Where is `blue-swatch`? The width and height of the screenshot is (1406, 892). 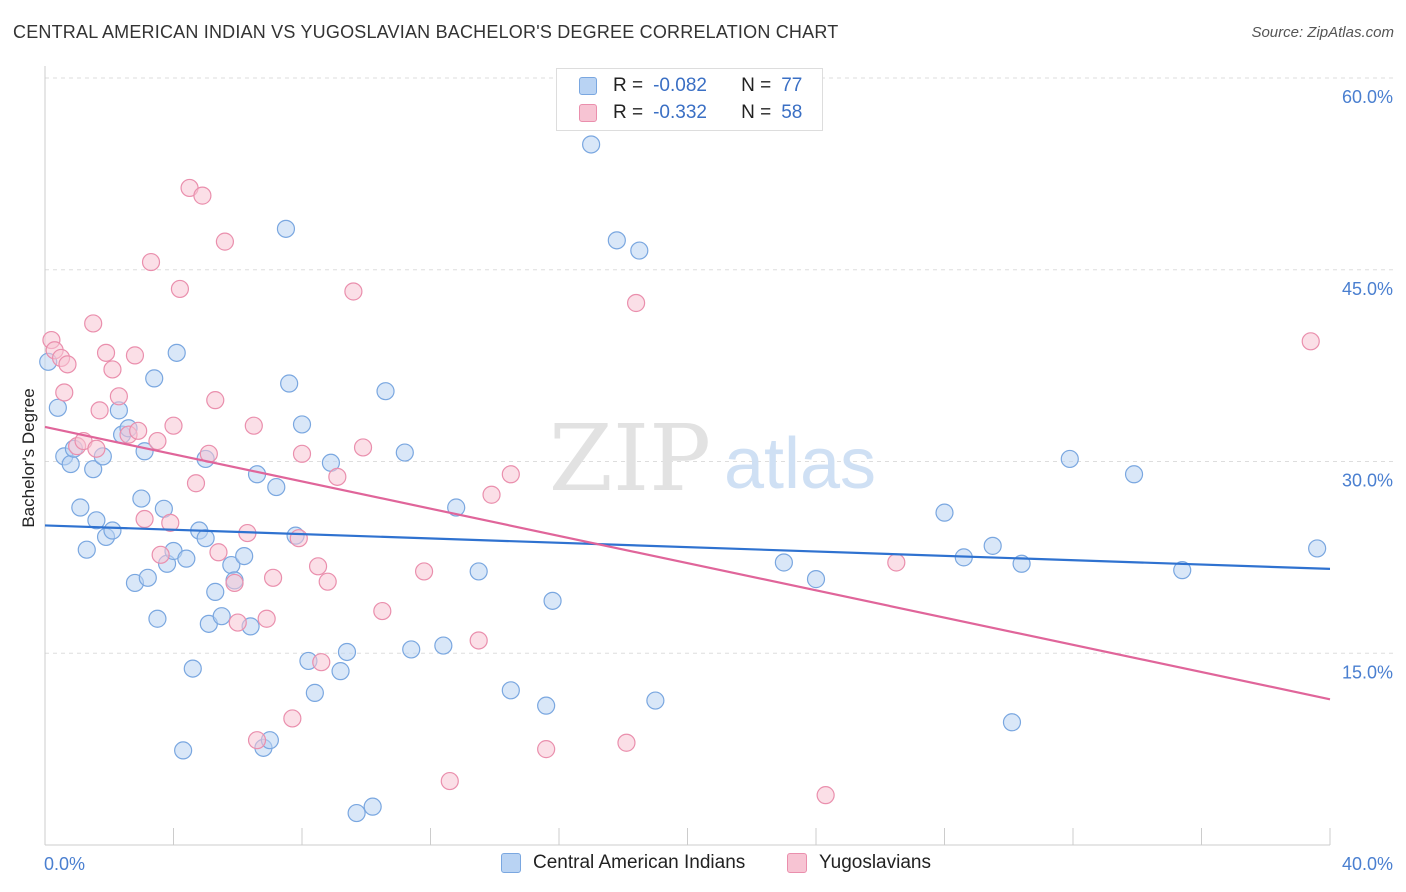 blue-swatch is located at coordinates (588, 86).